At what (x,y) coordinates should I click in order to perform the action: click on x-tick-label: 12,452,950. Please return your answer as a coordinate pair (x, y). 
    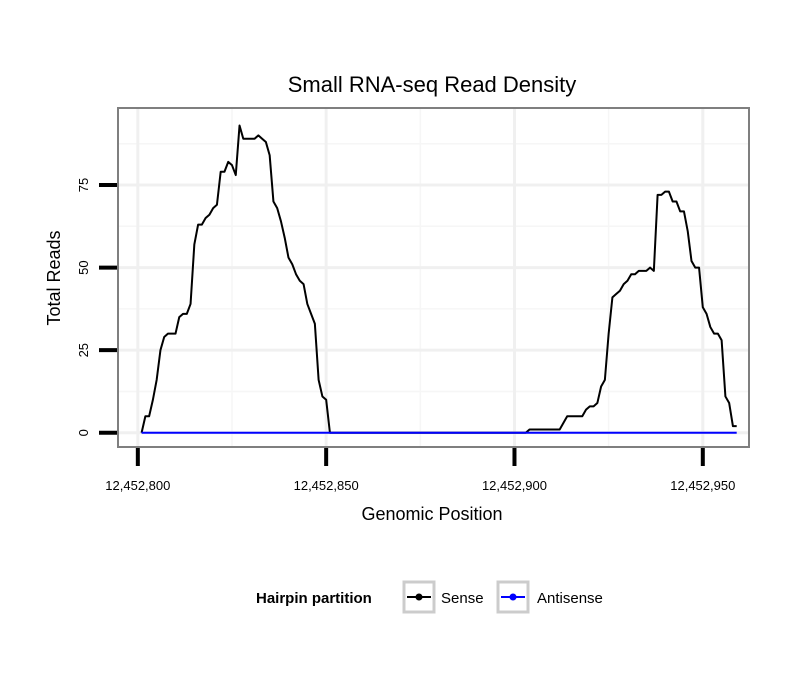
    Looking at the image, I should click on (702, 485).